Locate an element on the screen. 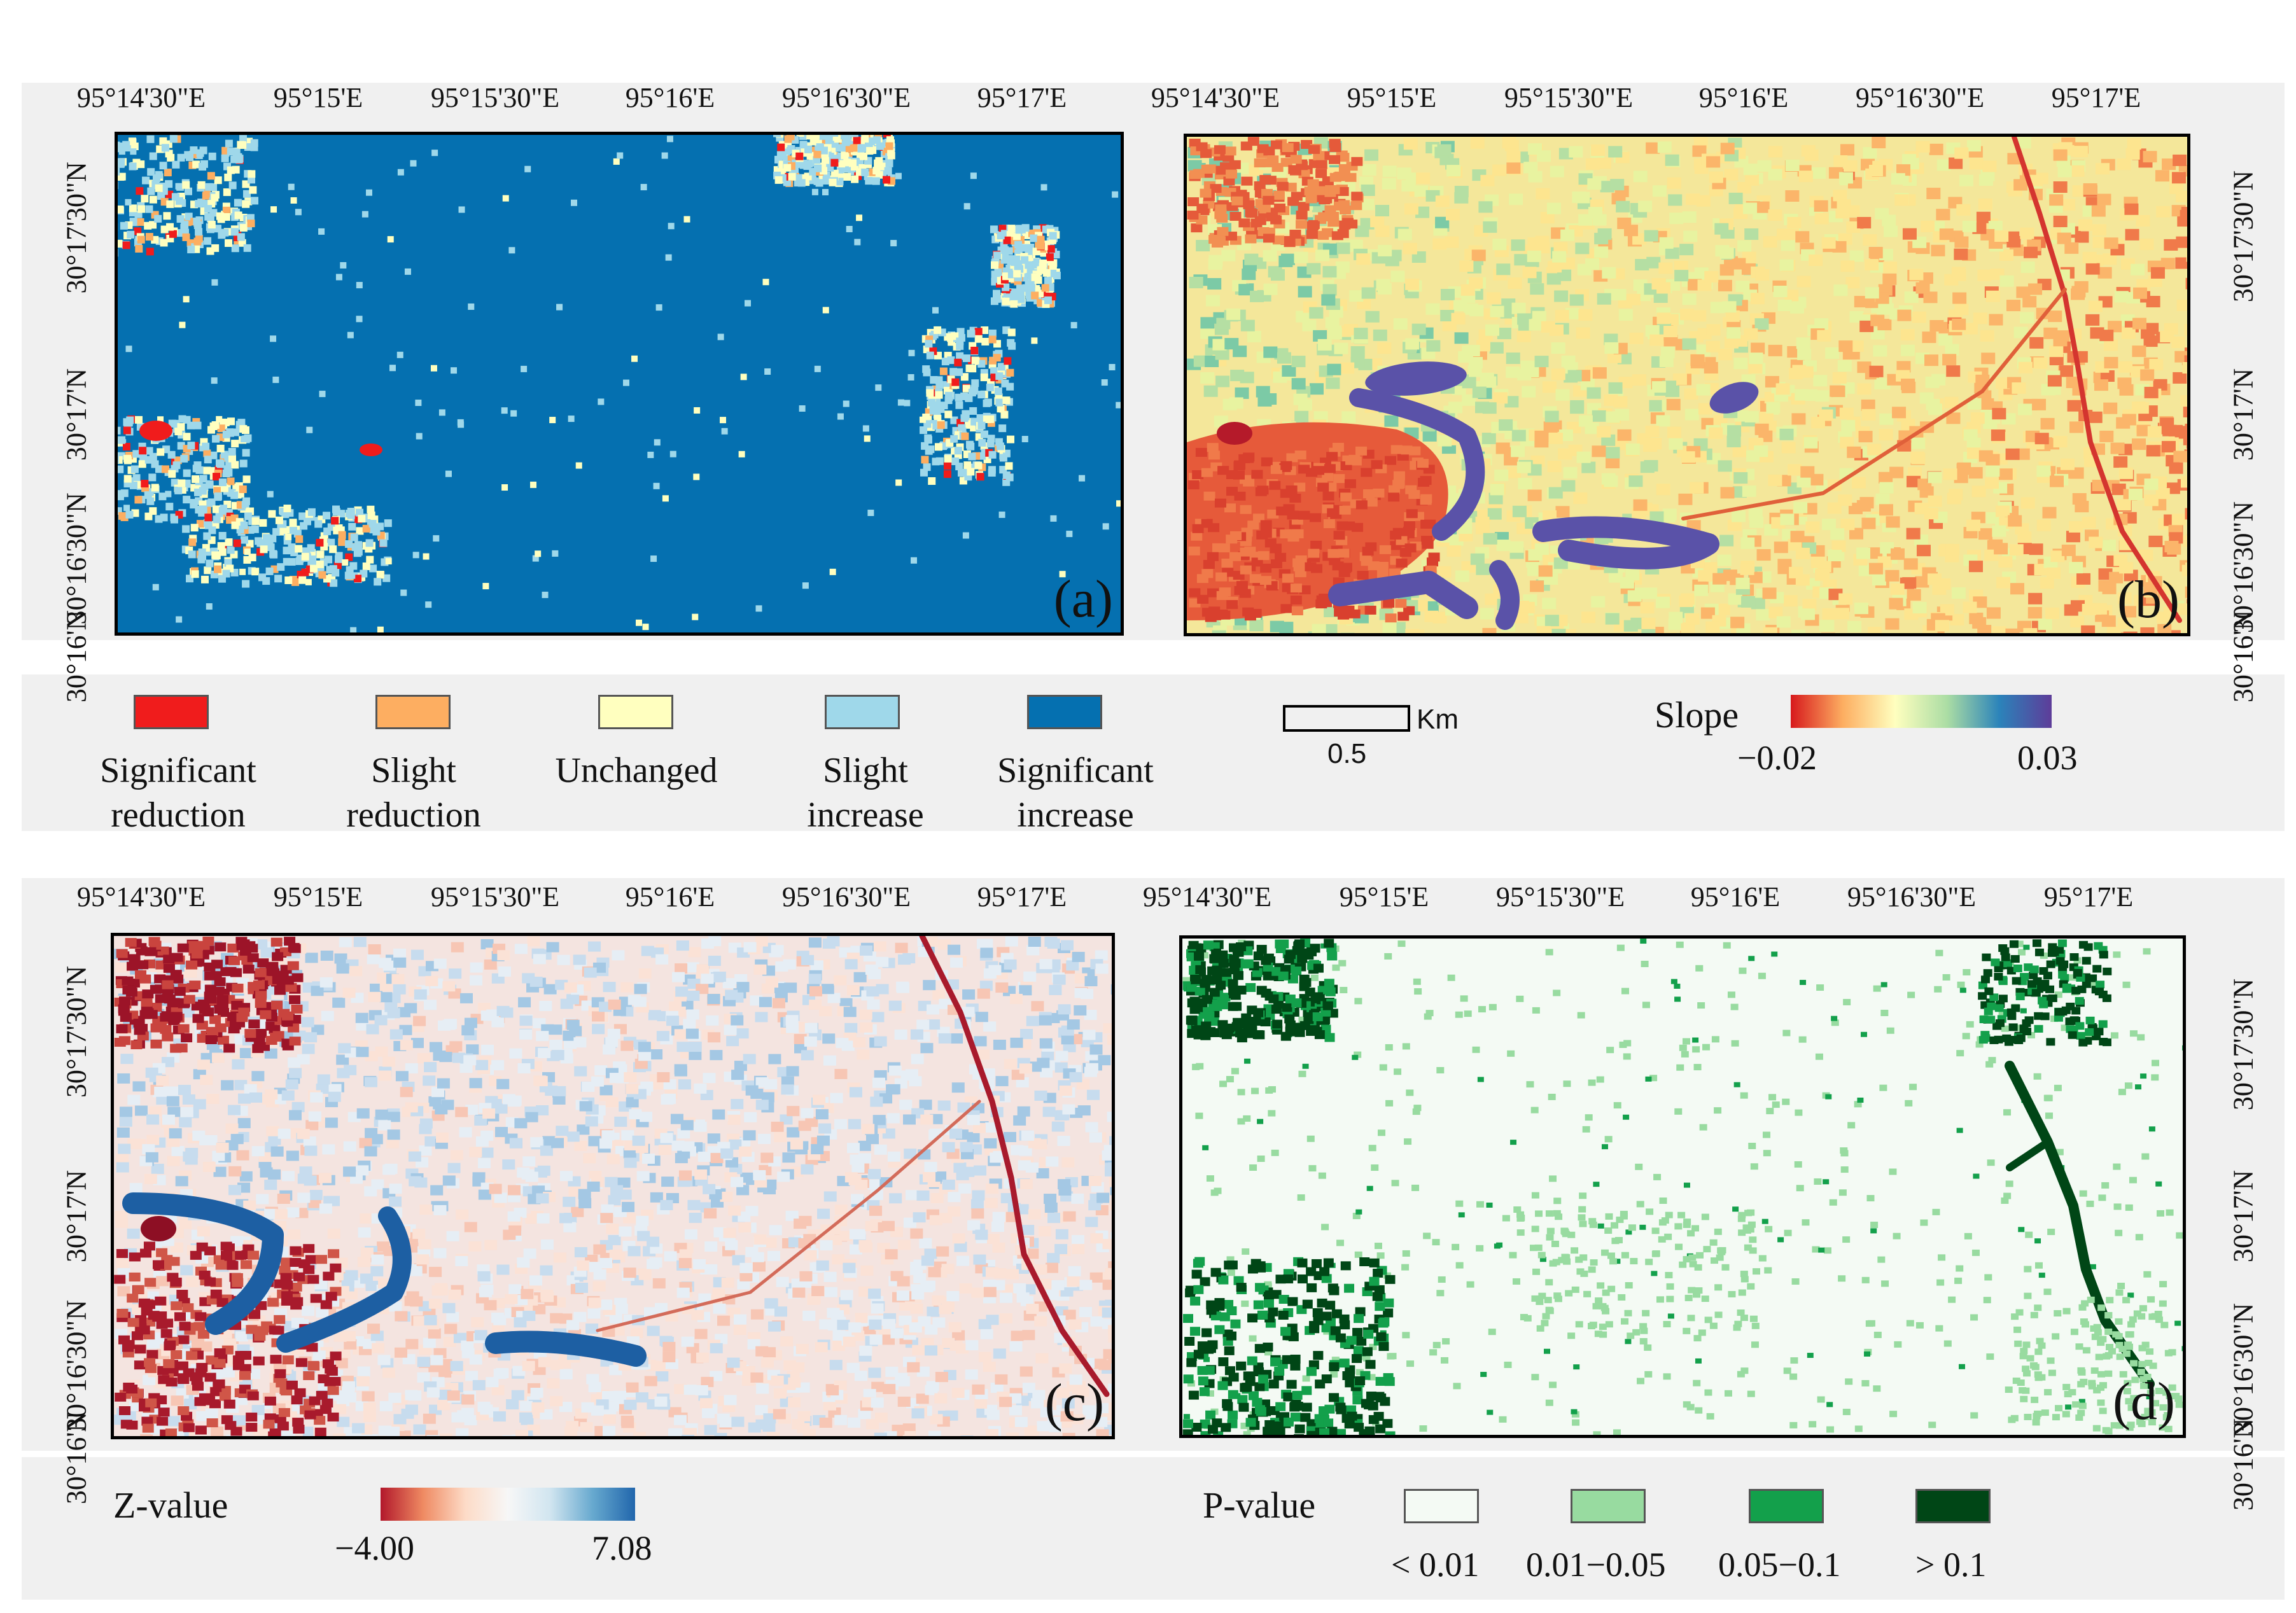  lat-tick-a-1: 30°17'30"N is located at coordinates (76, 228).